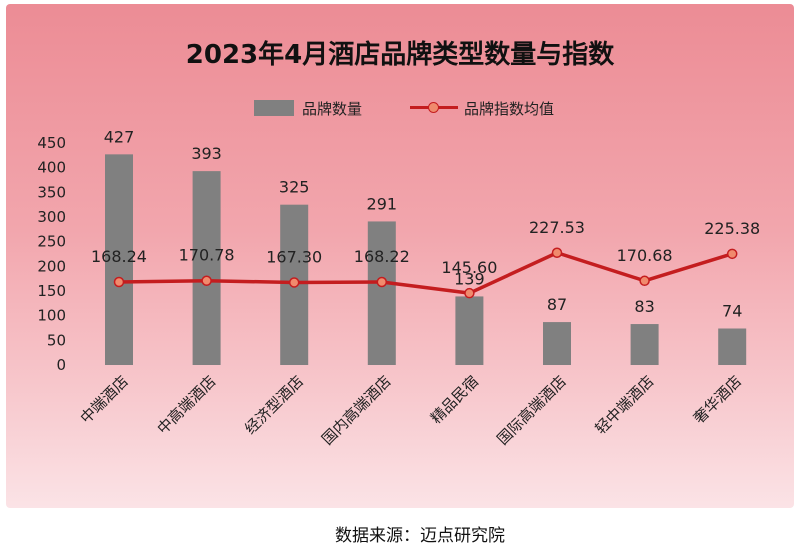 The height and width of the screenshot is (559, 800). What do you see at coordinates (51, 316) in the screenshot?
I see `y-tick-label: 100` at bounding box center [51, 316].